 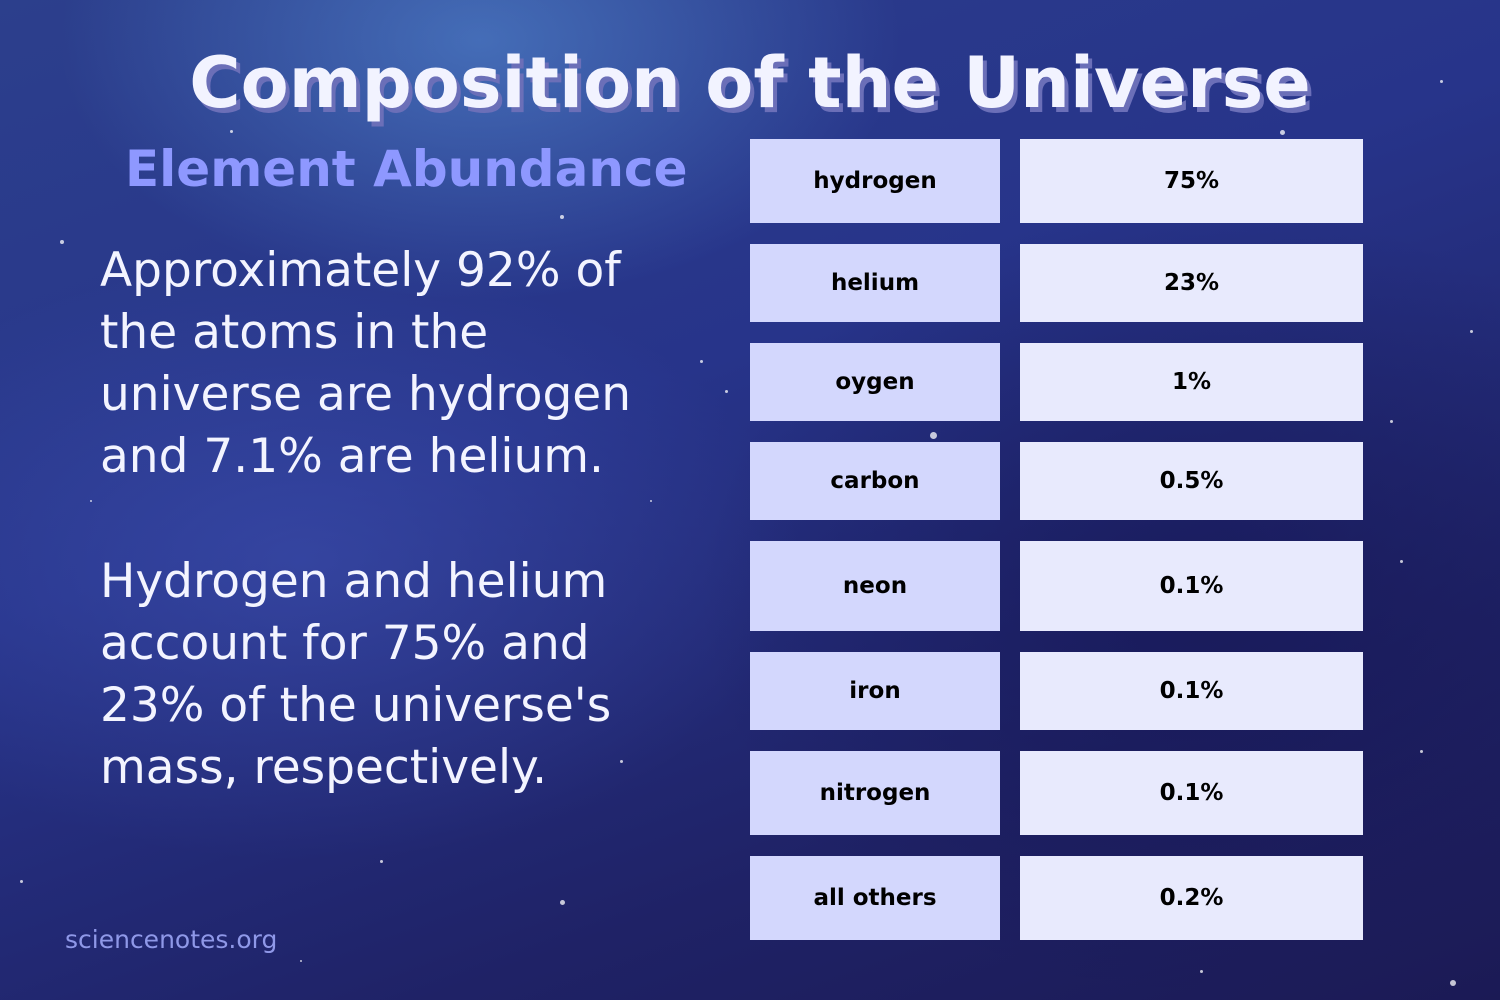 I want to click on abundance-cell: 0.5%, so click(x=1191, y=481).